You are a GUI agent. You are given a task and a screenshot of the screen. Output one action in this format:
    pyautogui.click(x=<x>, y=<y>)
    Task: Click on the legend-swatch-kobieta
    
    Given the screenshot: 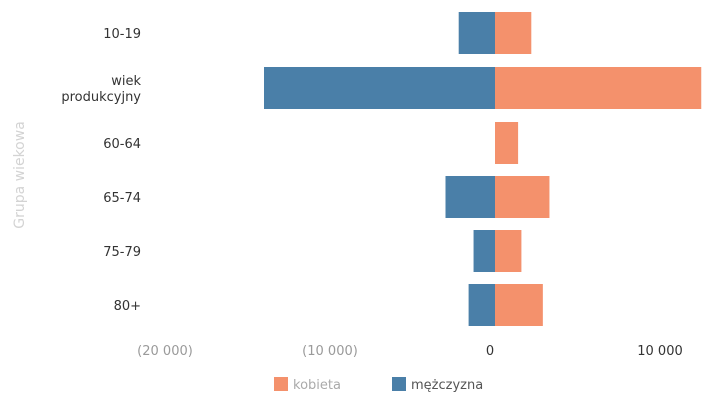 What is the action you would take?
    pyautogui.click(x=281, y=384)
    